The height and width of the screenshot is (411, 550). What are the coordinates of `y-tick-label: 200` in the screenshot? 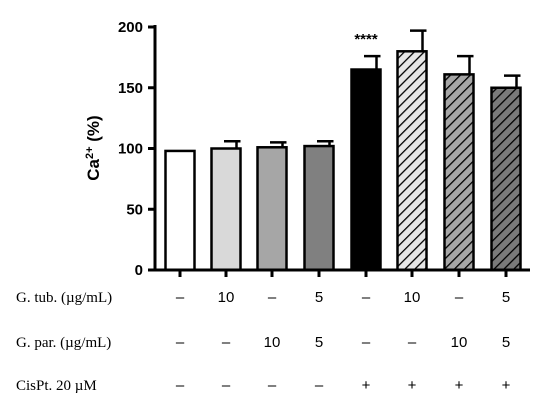 It's located at (130, 27).